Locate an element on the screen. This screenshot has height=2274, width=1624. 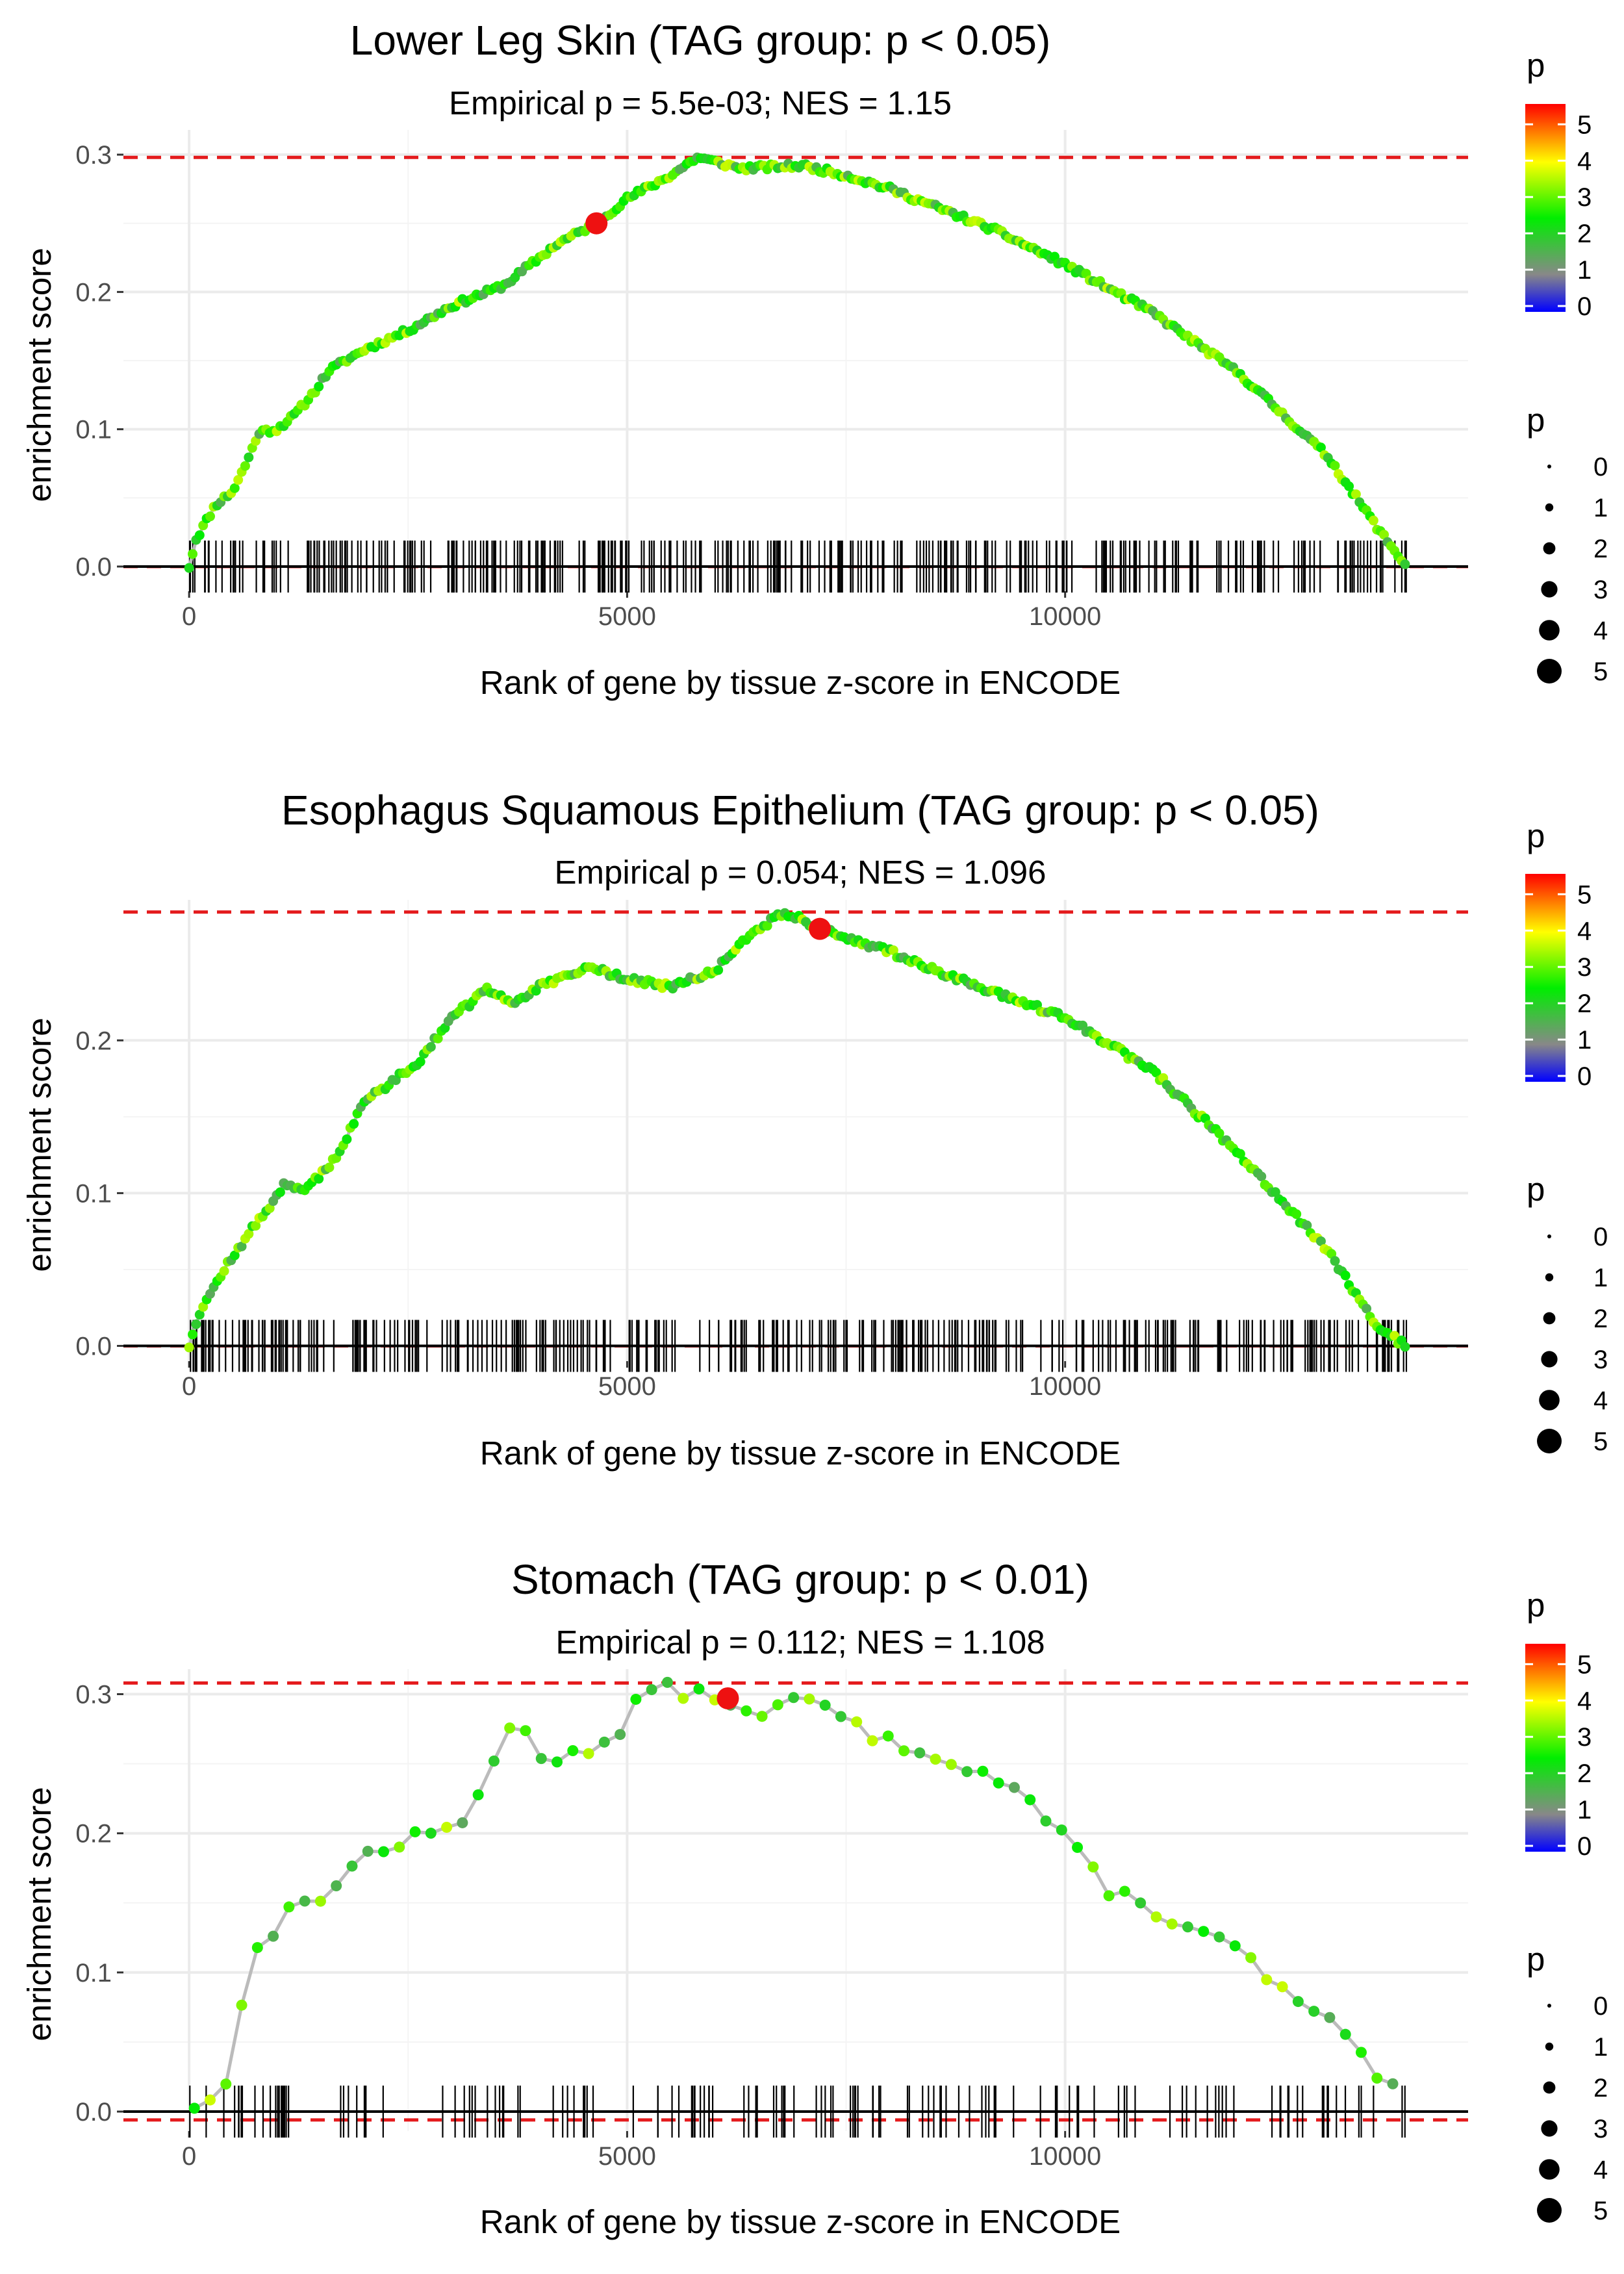
size-key-label: 0 is located at coordinates (1600, 467).